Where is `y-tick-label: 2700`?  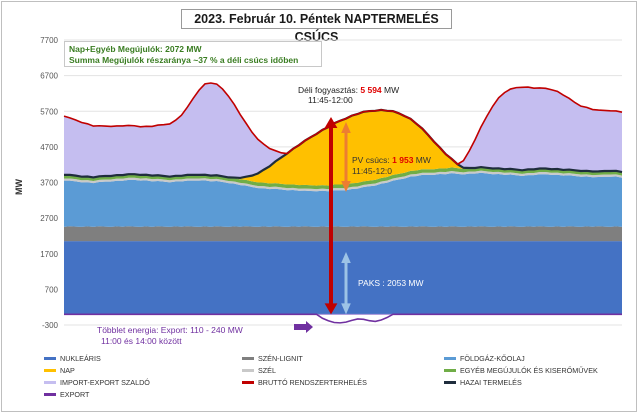 y-tick-label: 2700 is located at coordinates (49, 218).